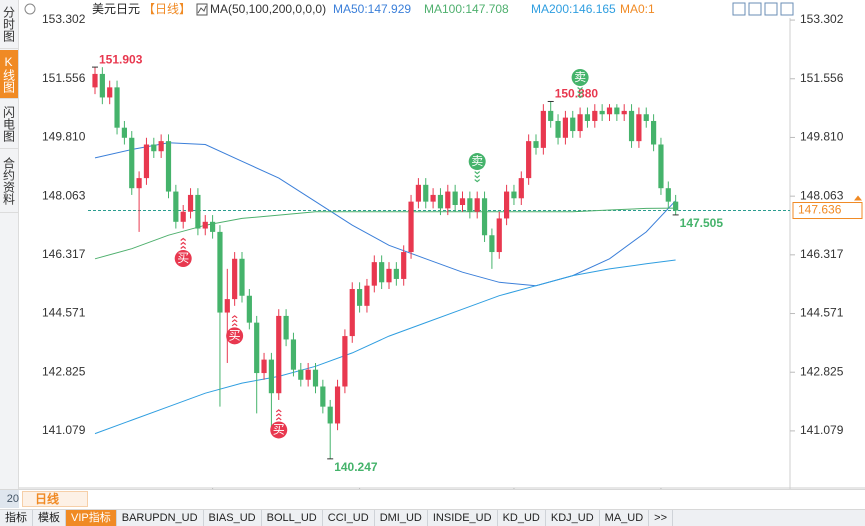  Describe the element at coordinates (160, 518) in the screenshot. I see `indicator-tab: BARUPDN_UD` at that location.